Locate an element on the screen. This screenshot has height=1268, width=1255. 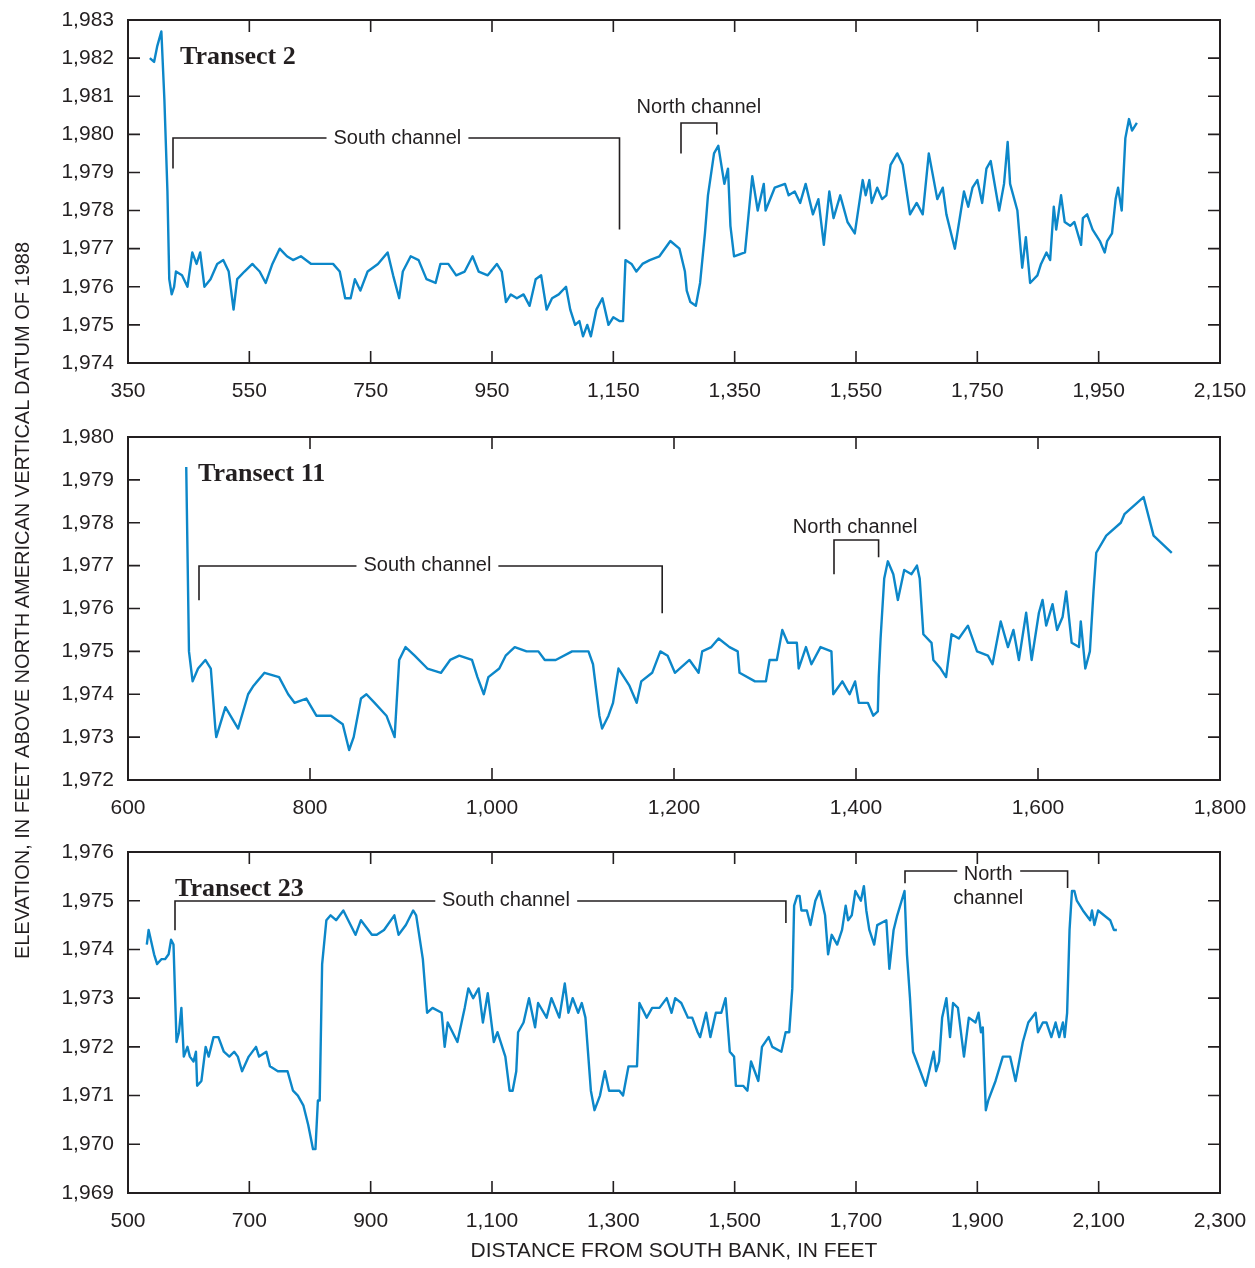
x-tick-label: 900 is located at coordinates (371, 1220).